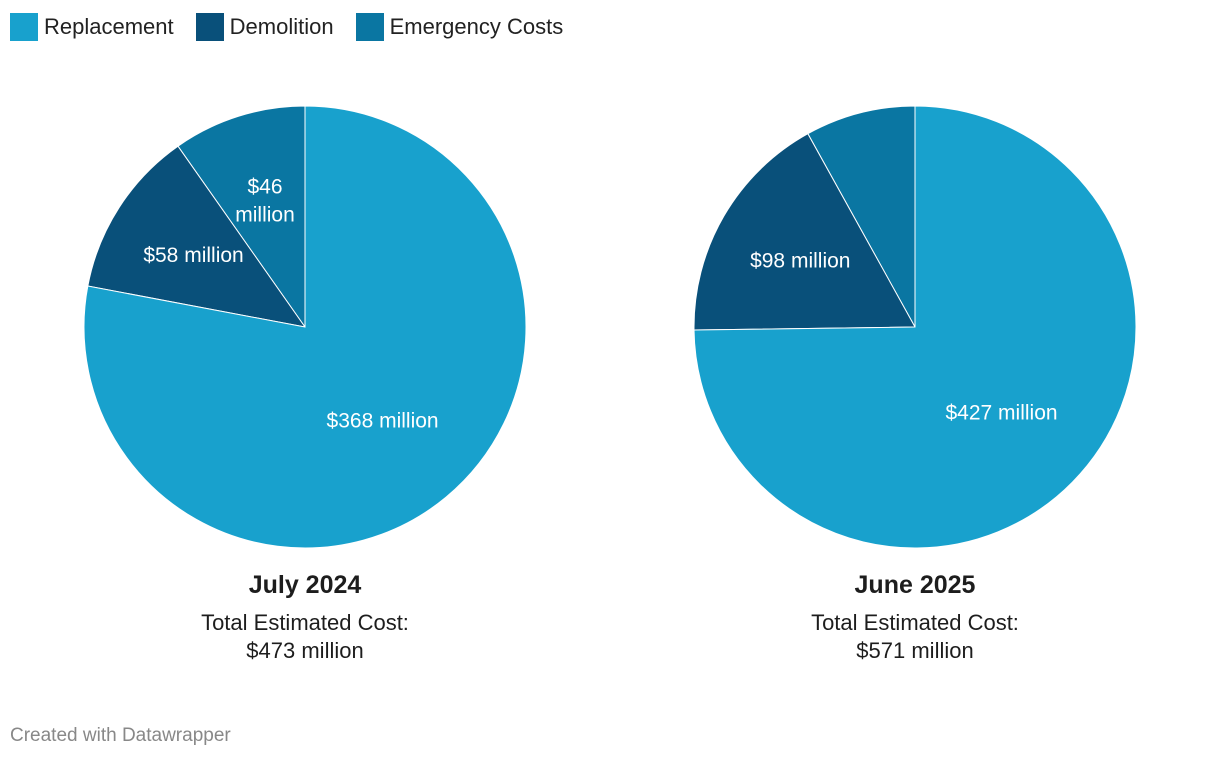  What do you see at coordinates (24, 27) in the screenshot?
I see `legend-swatch-replacement` at bounding box center [24, 27].